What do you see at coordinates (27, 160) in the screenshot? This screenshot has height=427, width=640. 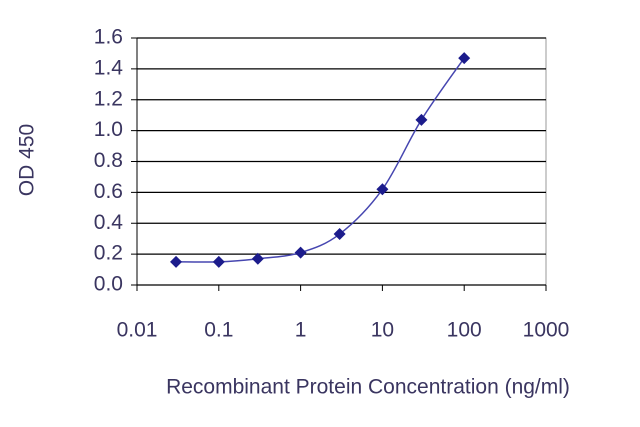 I see `y-axis-label: OD 450` at bounding box center [27, 160].